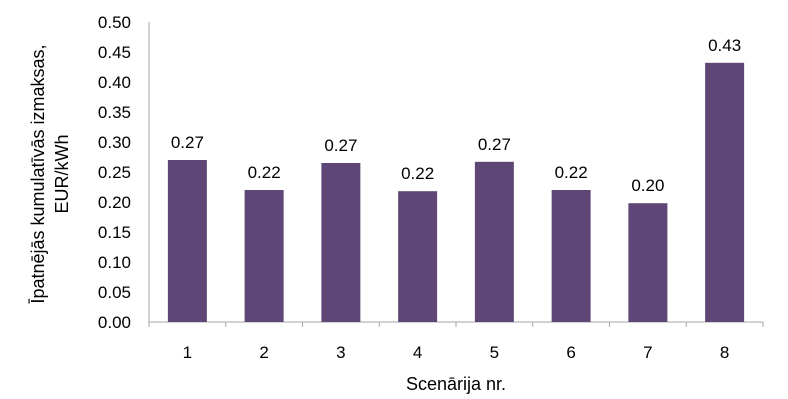 Image resolution: width=788 pixels, height=399 pixels. What do you see at coordinates (114, 202) in the screenshot?
I see `y-tick-label: 0.20` at bounding box center [114, 202].